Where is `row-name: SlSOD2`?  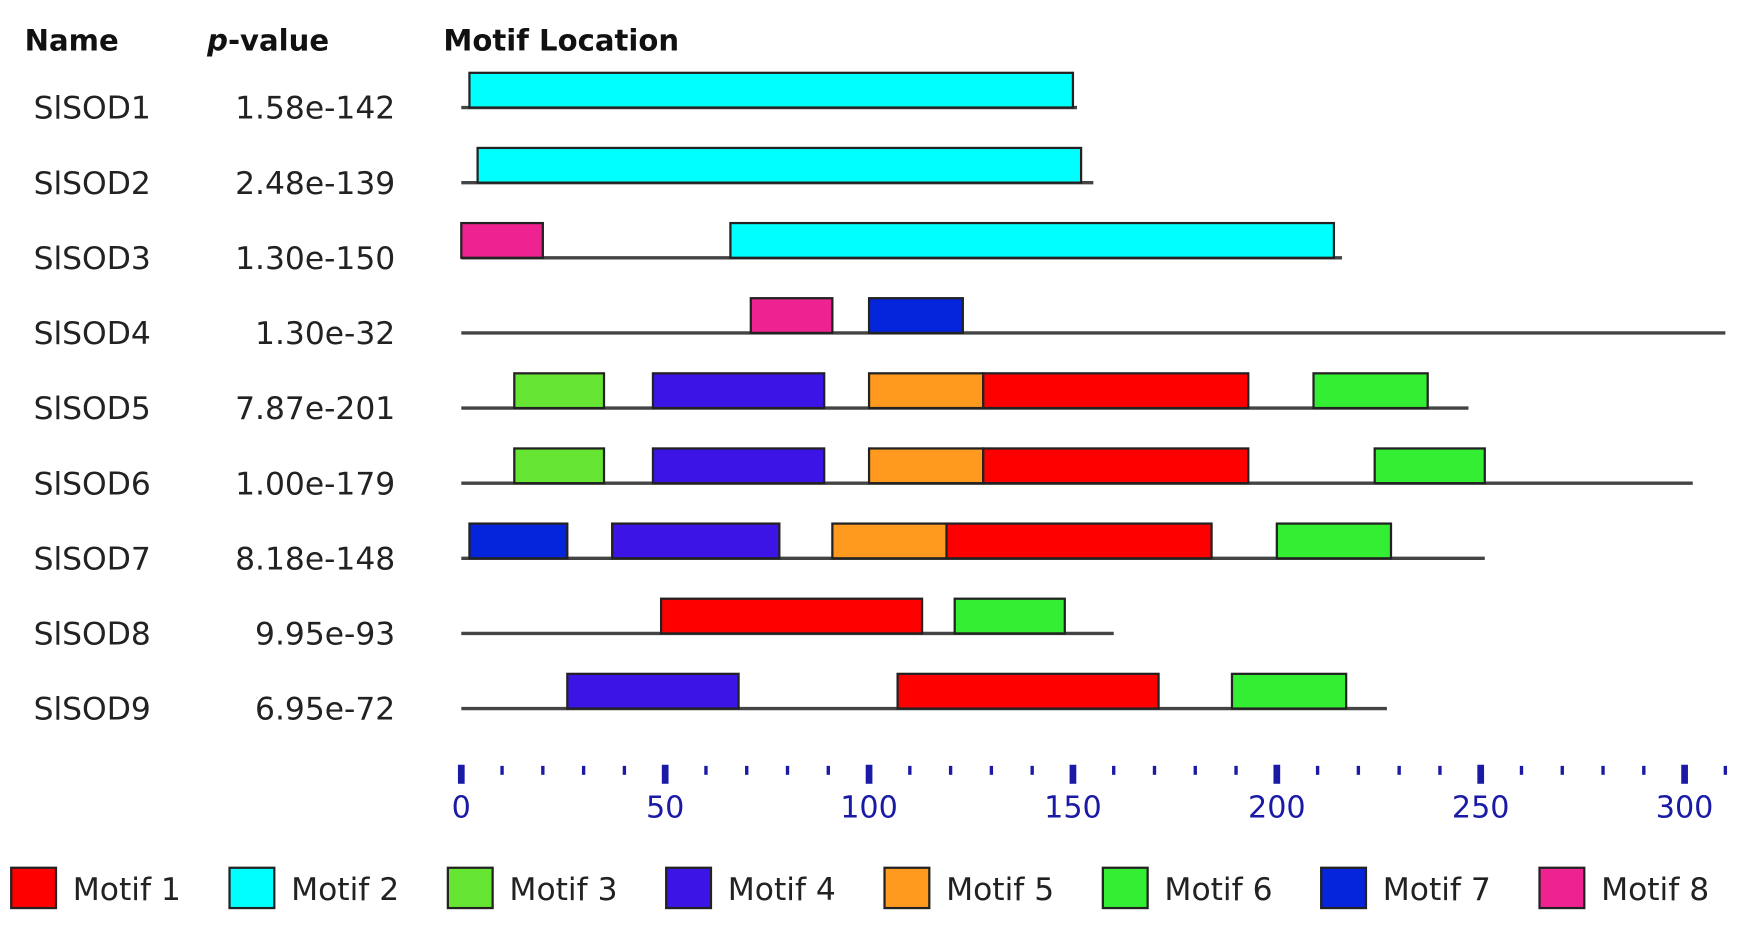
row-name: SlSOD2 is located at coordinates (92, 184).